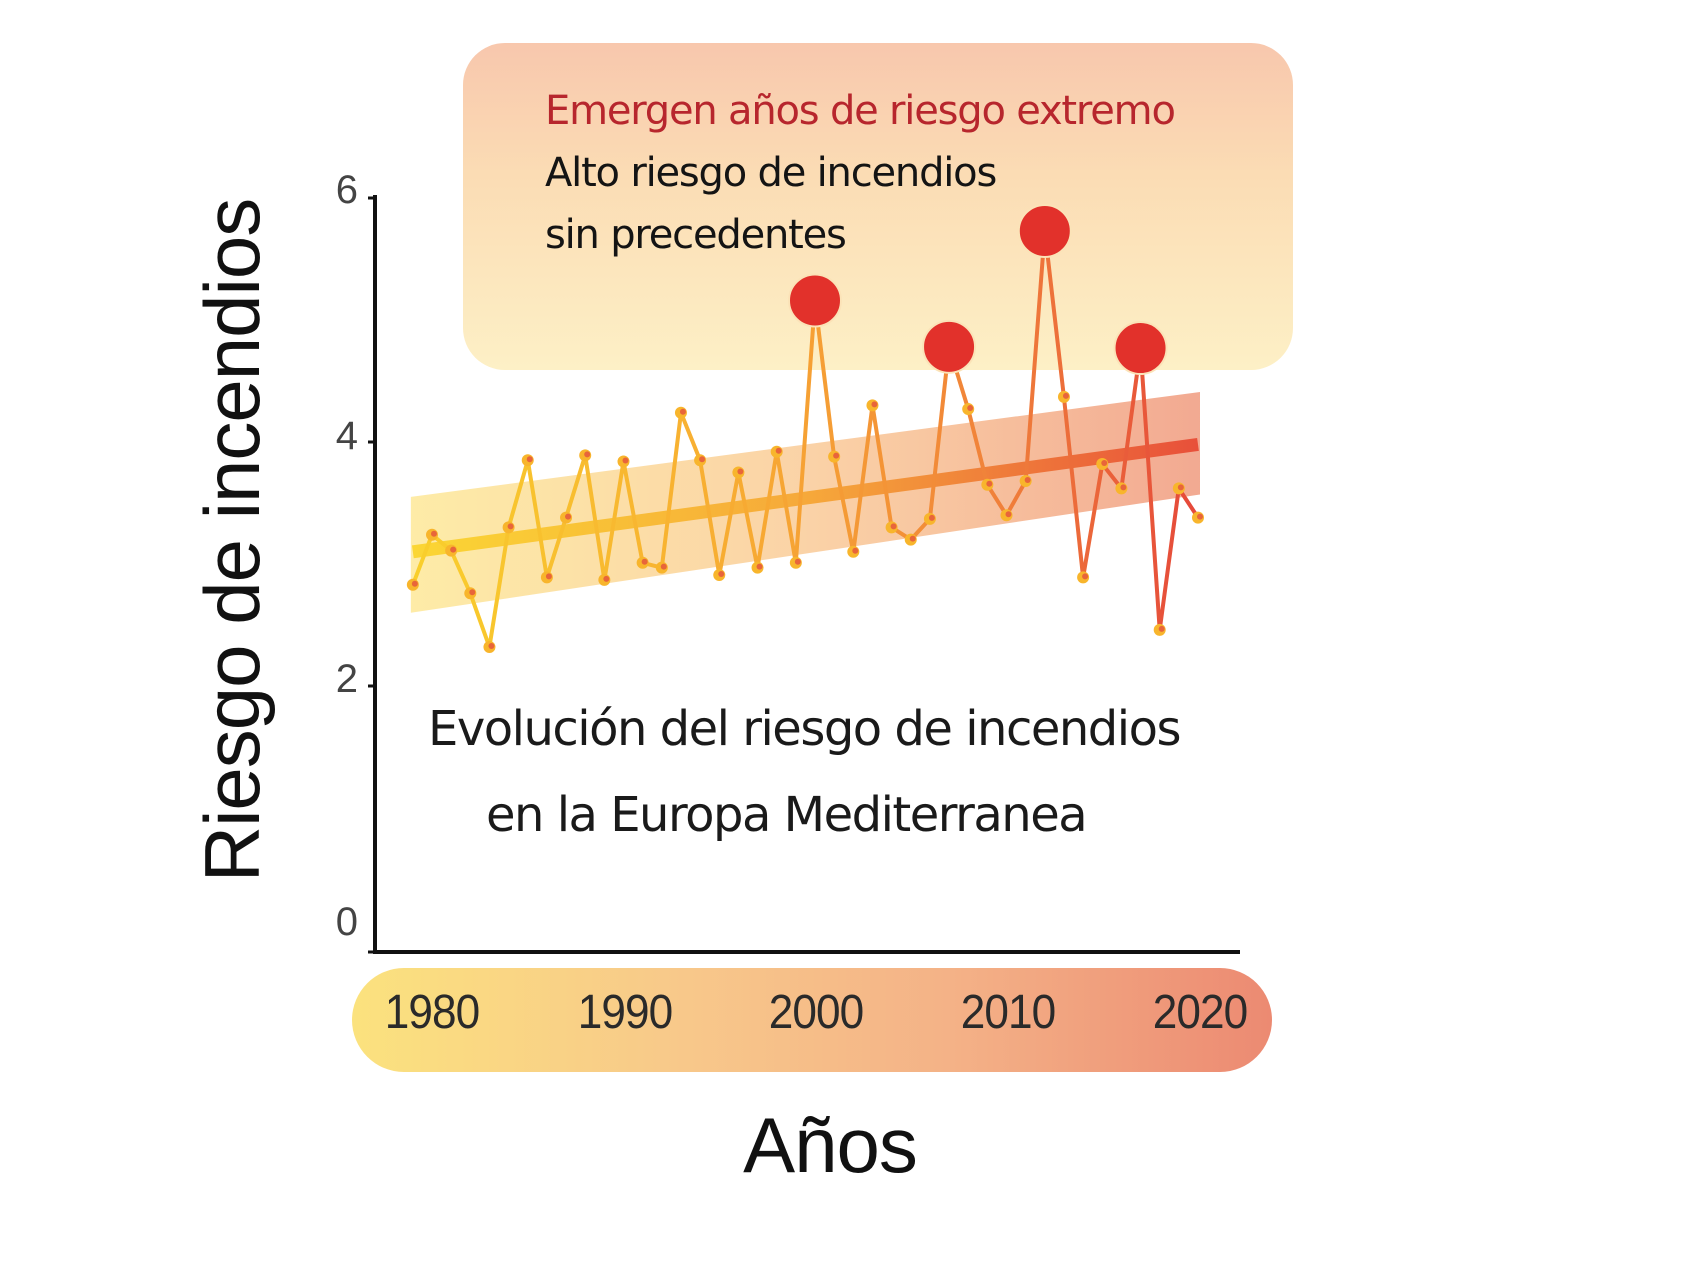 This screenshot has height=1262, width=1706. Describe the element at coordinates (372, 575) in the screenshot. I see `y-tick-marks` at that location.